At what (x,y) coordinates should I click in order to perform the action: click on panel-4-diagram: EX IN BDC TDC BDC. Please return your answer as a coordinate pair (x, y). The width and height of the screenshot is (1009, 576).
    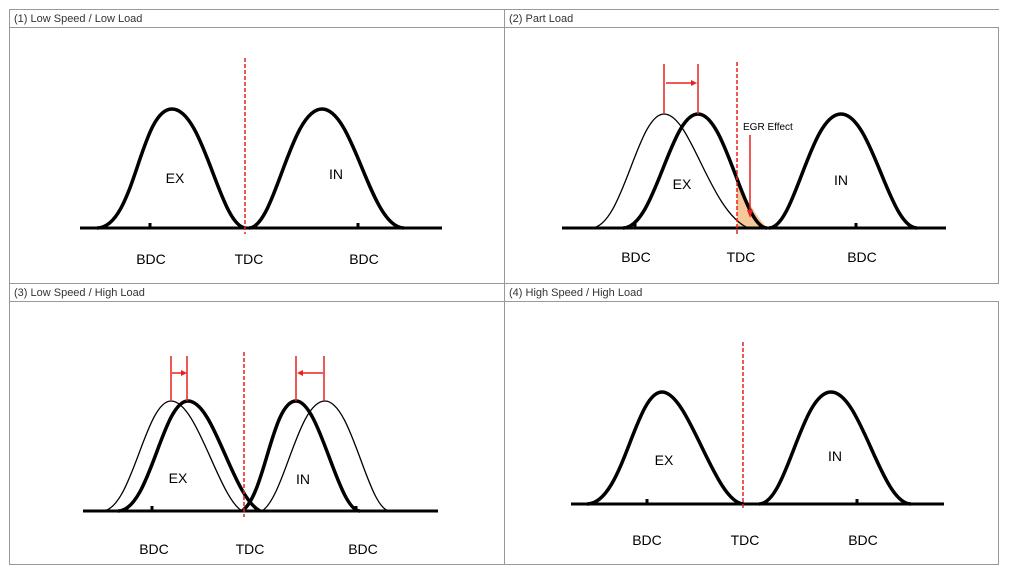
    Looking at the image, I should click on (757, 445).